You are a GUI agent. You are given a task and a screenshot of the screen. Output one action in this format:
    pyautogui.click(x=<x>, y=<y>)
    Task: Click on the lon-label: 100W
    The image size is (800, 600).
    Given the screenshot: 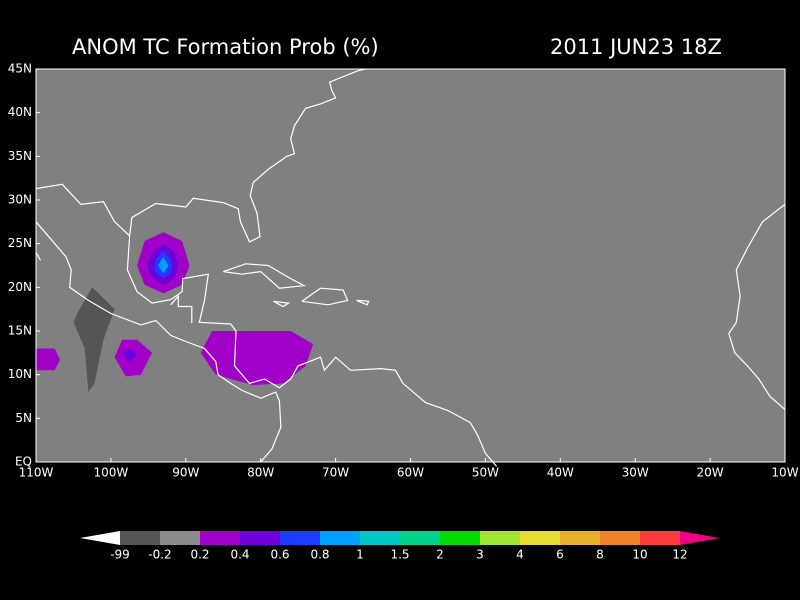 What is the action you would take?
    pyautogui.click(x=111, y=473)
    